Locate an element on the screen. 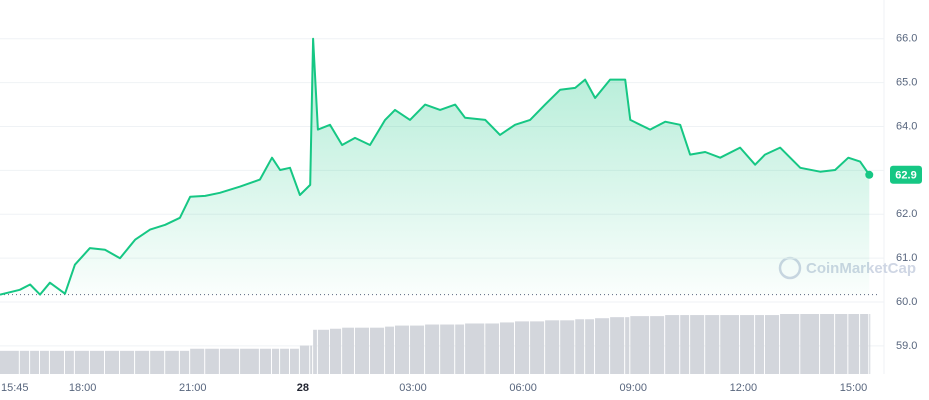 The width and height of the screenshot is (929, 400). y-tick-label: 65.0 is located at coordinates (906, 83).